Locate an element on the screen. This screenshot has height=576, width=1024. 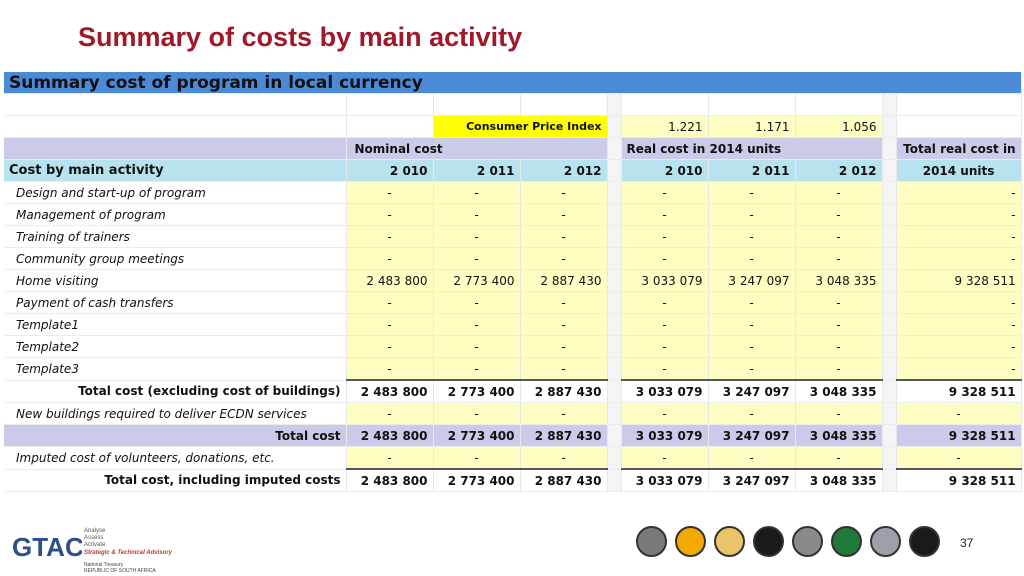
activity-row: Training of trainers - - - - - - - is located at coordinates (513, 236).